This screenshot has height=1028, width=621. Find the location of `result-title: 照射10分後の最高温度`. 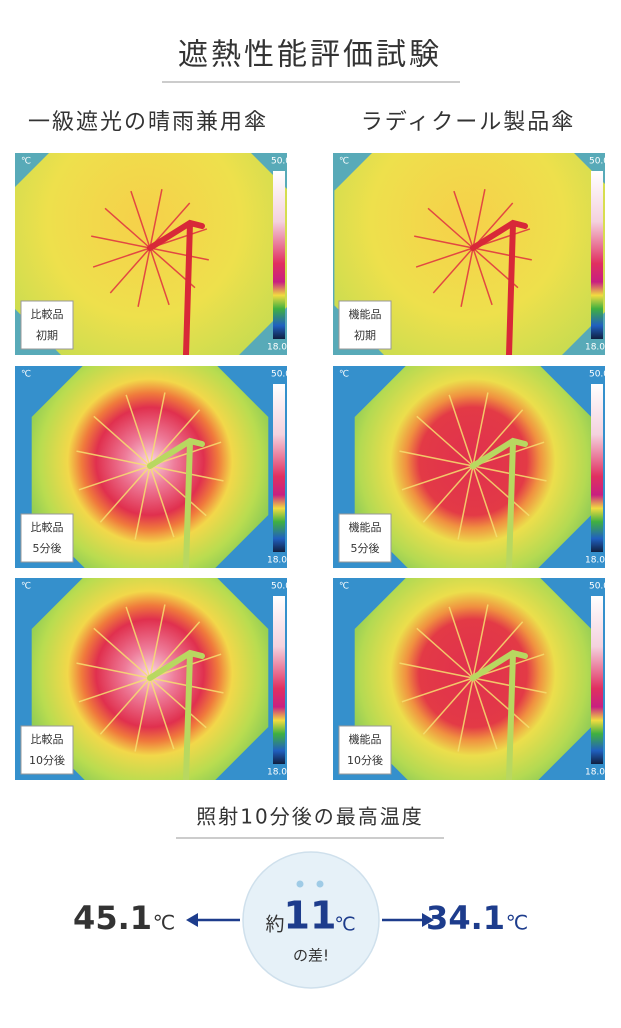

result-title: 照射10分後の最高温度 is located at coordinates (309, 817).